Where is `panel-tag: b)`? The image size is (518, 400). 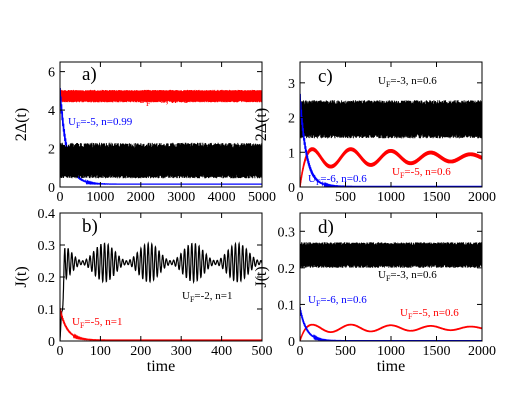 panel-tag: b) is located at coordinates (90, 226).